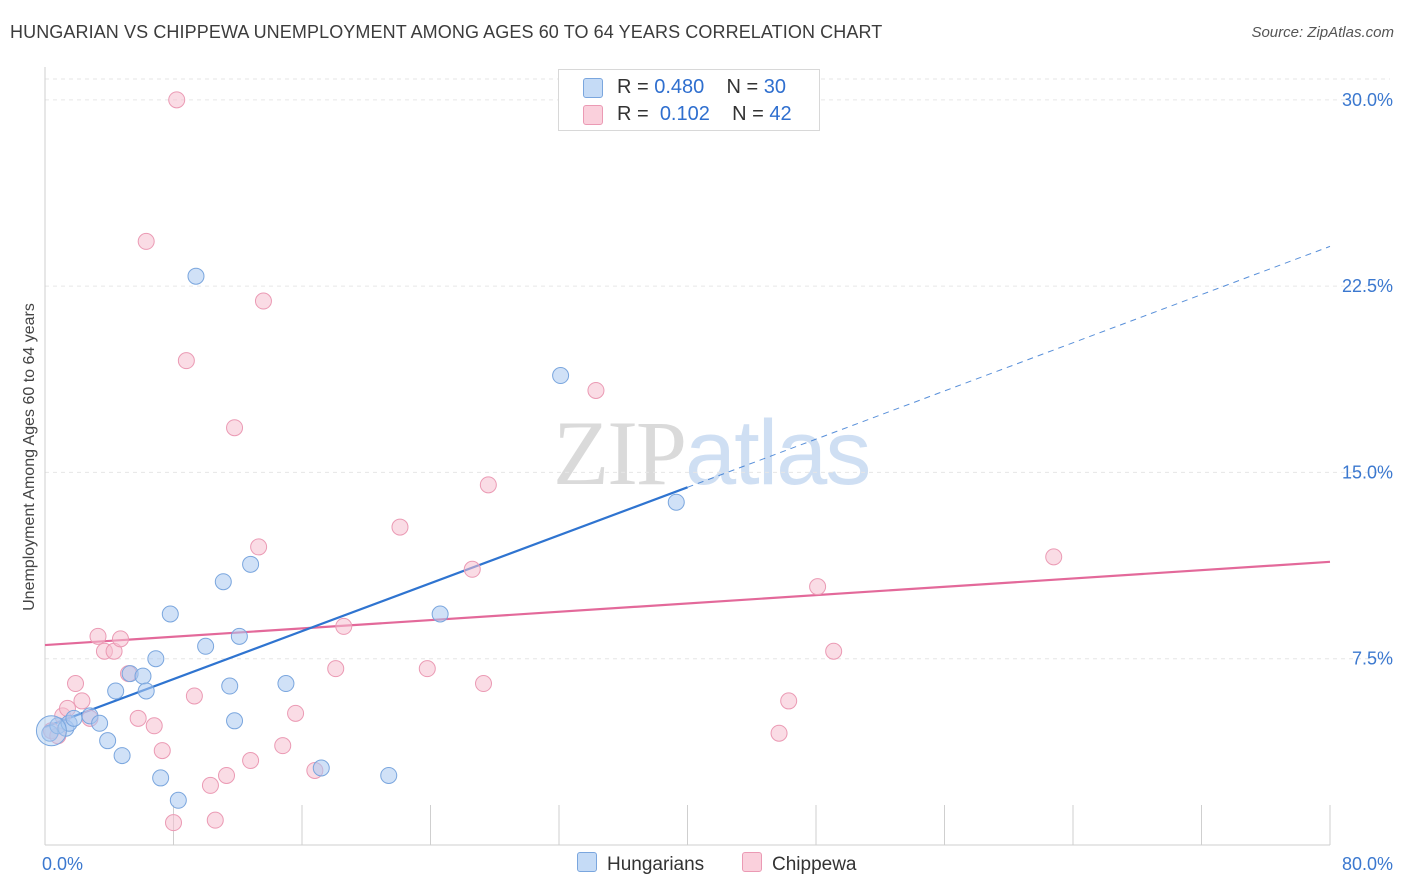 The width and height of the screenshot is (1406, 892). What do you see at coordinates (1367, 864) in the screenshot?
I see `x-tick-label: 80.0%` at bounding box center [1367, 864].